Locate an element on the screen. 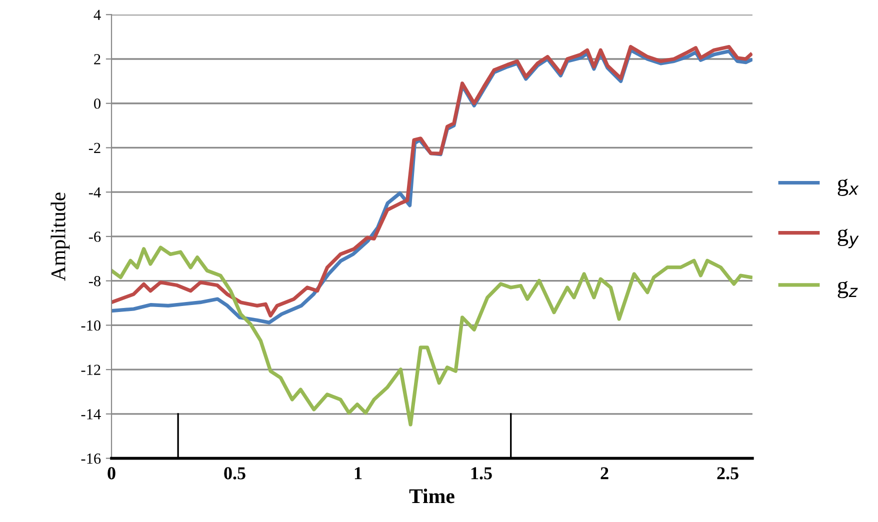 The width and height of the screenshot is (878, 522). y-tick-label: -16 is located at coordinates (91, 459).